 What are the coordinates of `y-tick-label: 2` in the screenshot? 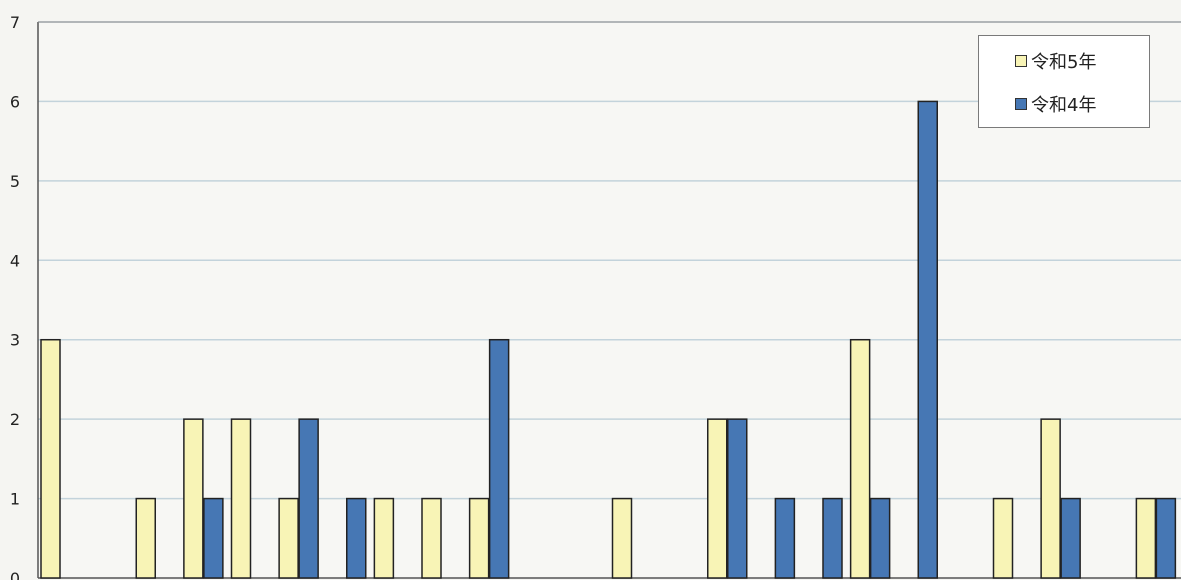 It's located at (15, 419).